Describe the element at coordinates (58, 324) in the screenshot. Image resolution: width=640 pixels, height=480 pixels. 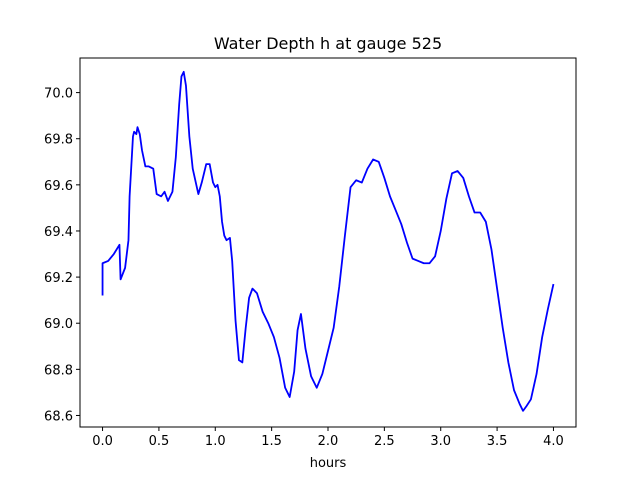
I see `y-tick-label: 69.0` at that location.